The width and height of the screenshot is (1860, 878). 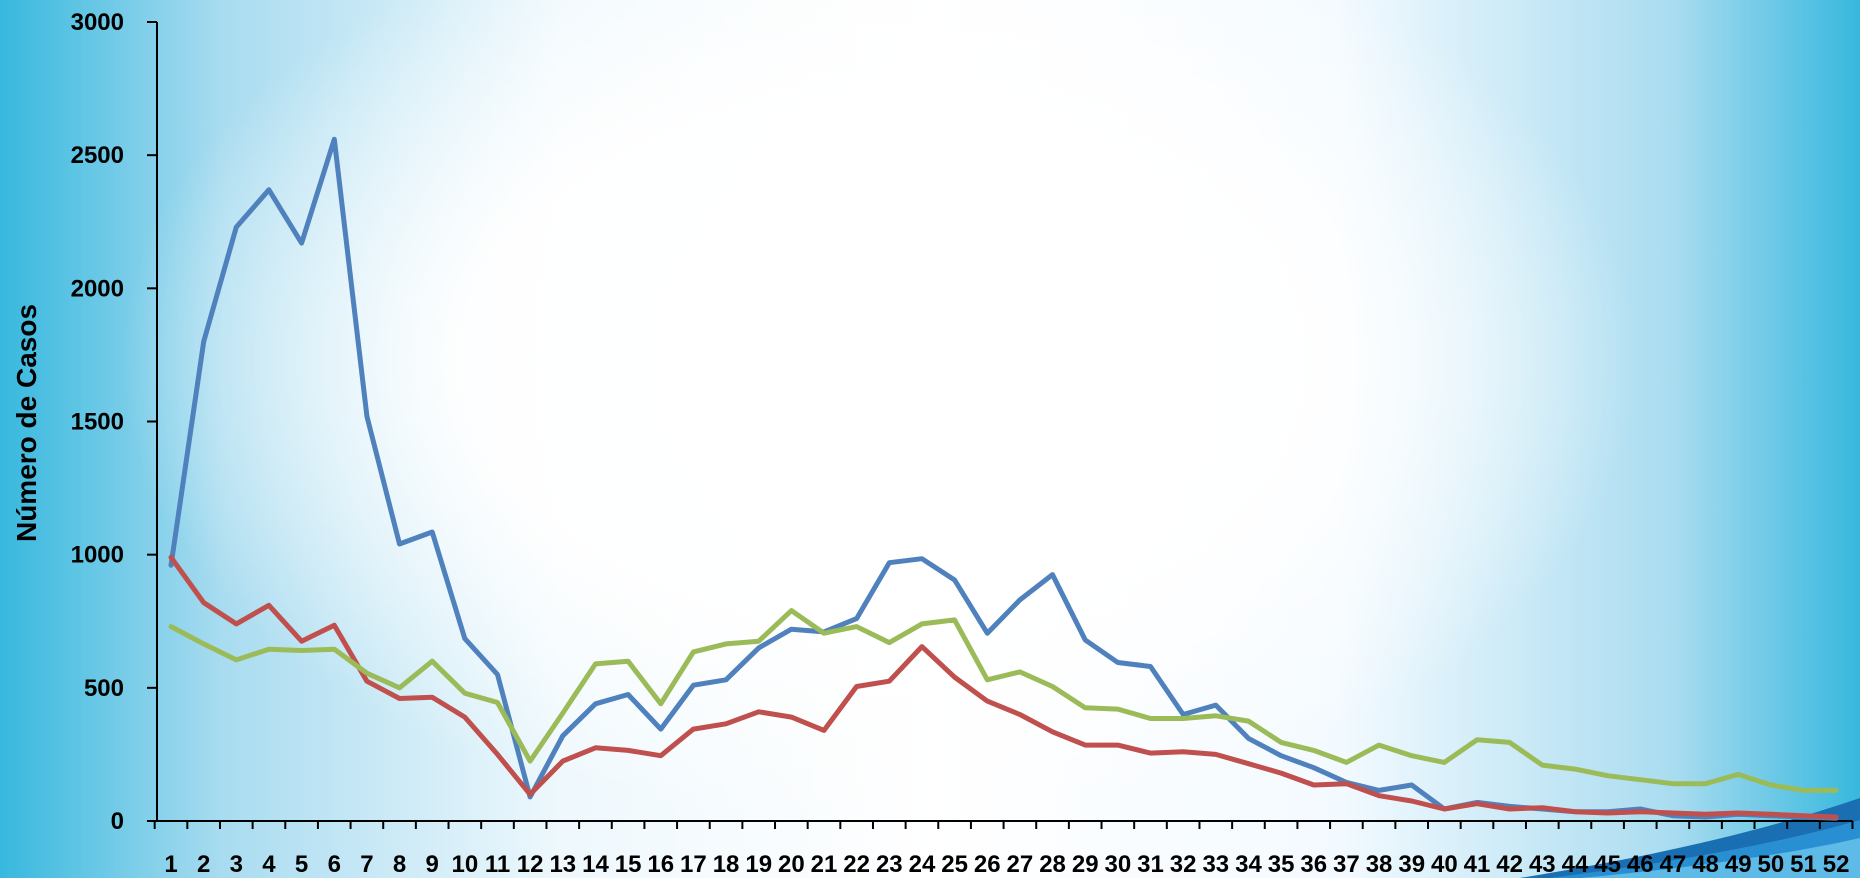 What do you see at coordinates (366, 864) in the screenshot?
I see `x-tick-label: 7` at bounding box center [366, 864].